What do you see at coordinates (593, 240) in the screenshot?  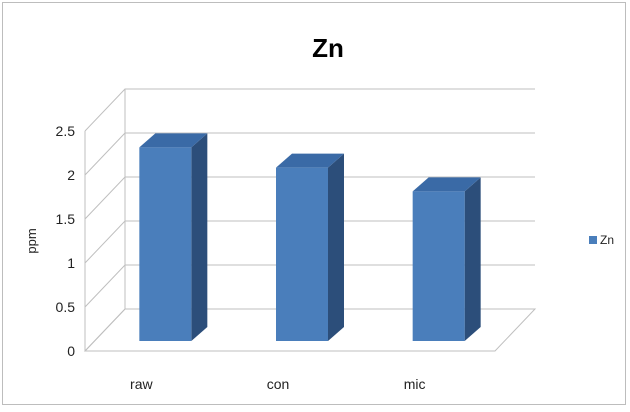 I see `legend-swatch-zn` at bounding box center [593, 240].